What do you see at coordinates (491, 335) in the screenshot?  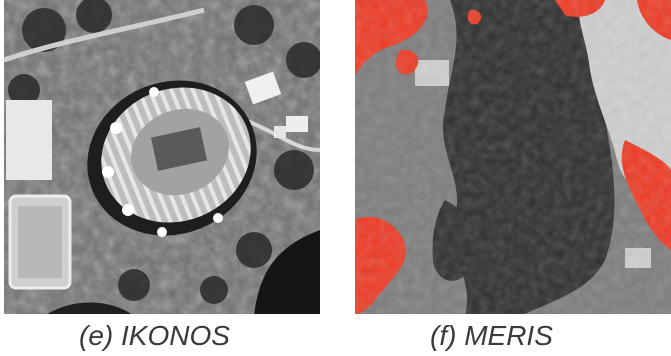 I see `meris-caption: (f) MERIS` at bounding box center [491, 335].